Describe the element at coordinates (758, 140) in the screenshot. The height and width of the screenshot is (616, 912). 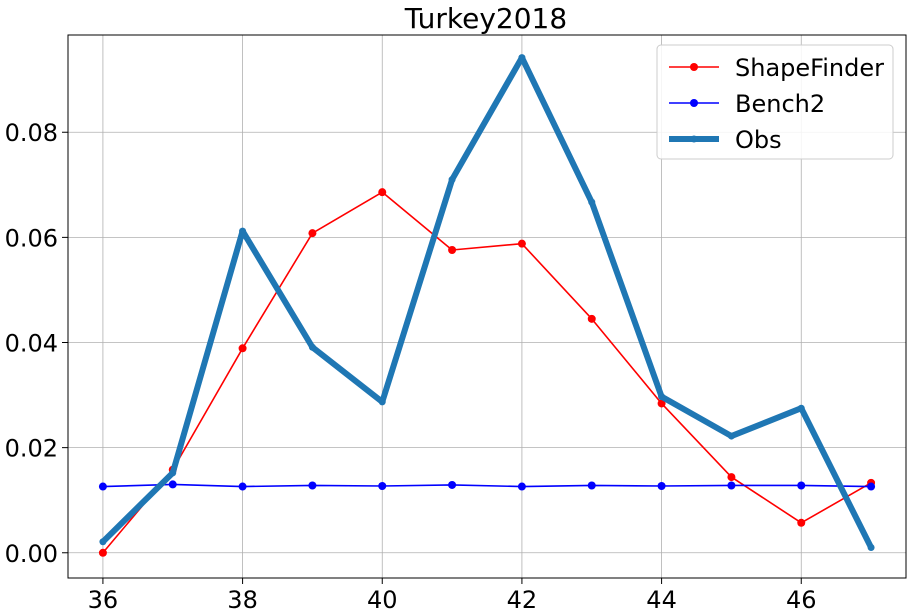
I see `legend-label: Obs` at that location.